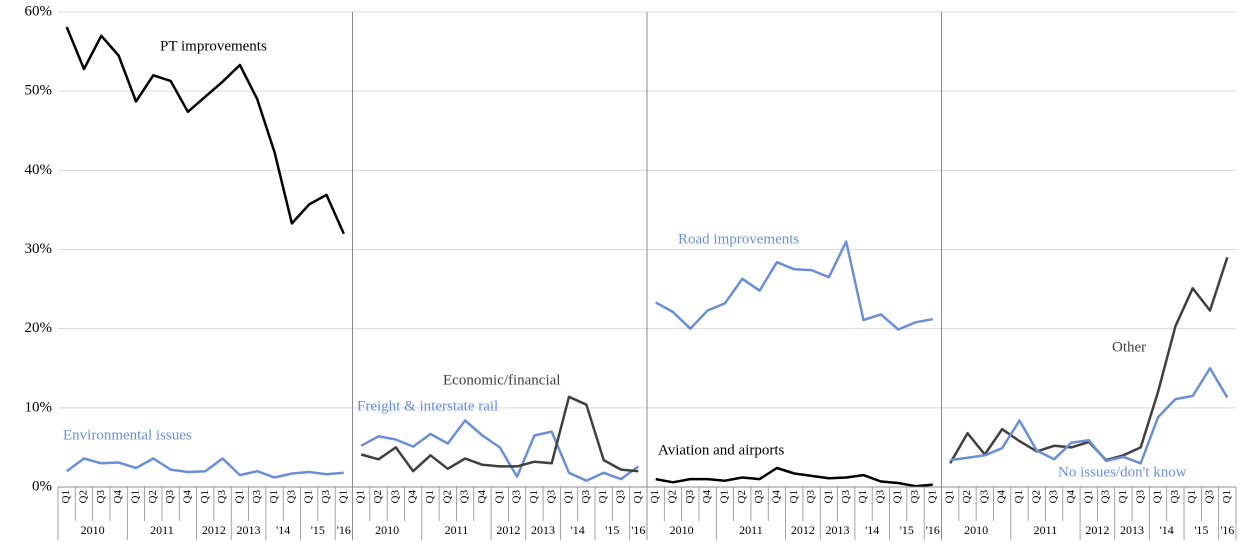 The height and width of the screenshot is (542, 1241). What do you see at coordinates (721, 450) in the screenshot?
I see `series-label: Aviation and airports` at bounding box center [721, 450].